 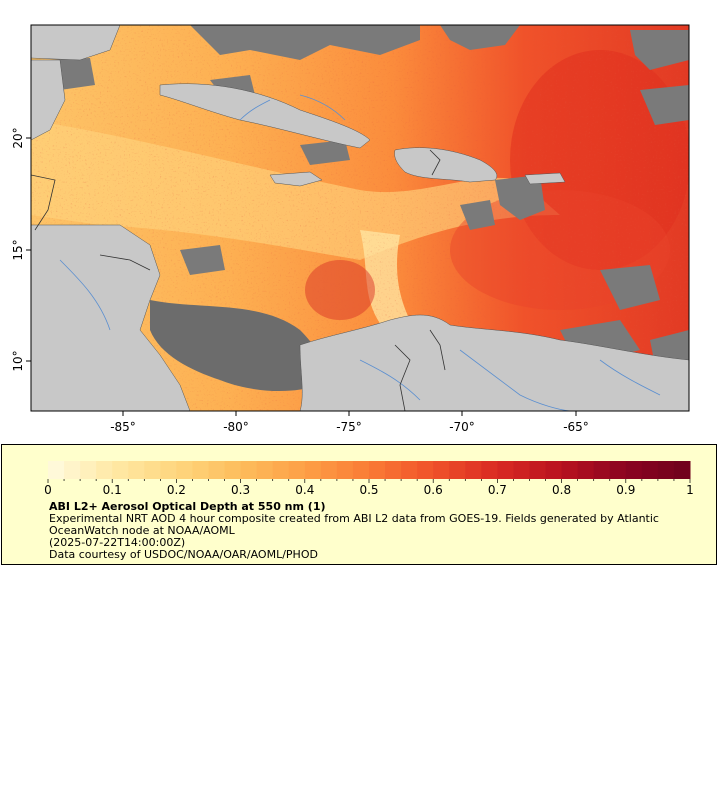 What do you see at coordinates (176, 490) in the screenshot?
I see `colorbar-tick-label: 0.2` at bounding box center [176, 490].